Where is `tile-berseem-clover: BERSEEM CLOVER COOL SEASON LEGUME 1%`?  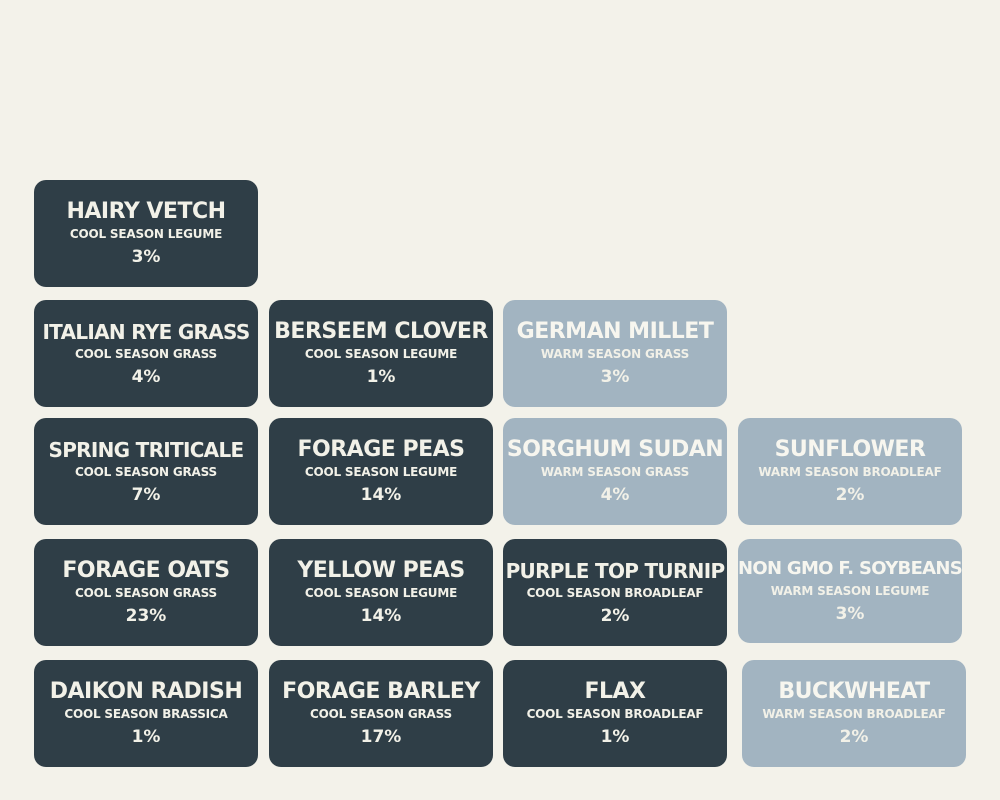 tile-berseem-clover: BERSEEM CLOVER COOL SEASON LEGUME 1% is located at coordinates (381, 353).